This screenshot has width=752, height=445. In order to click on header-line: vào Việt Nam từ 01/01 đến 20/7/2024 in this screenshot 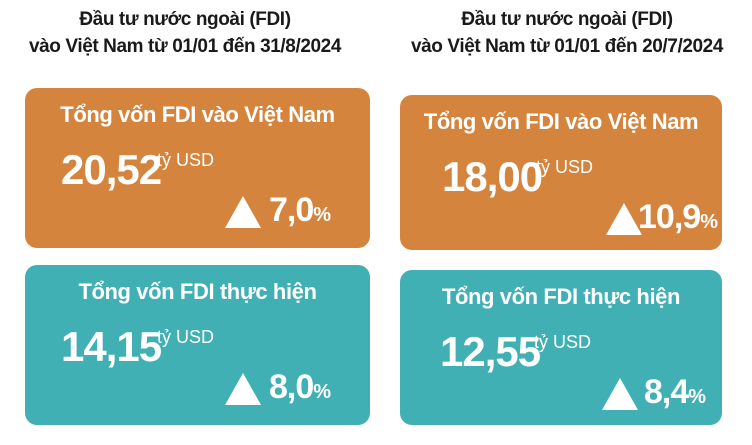, I will do `click(567, 46)`.